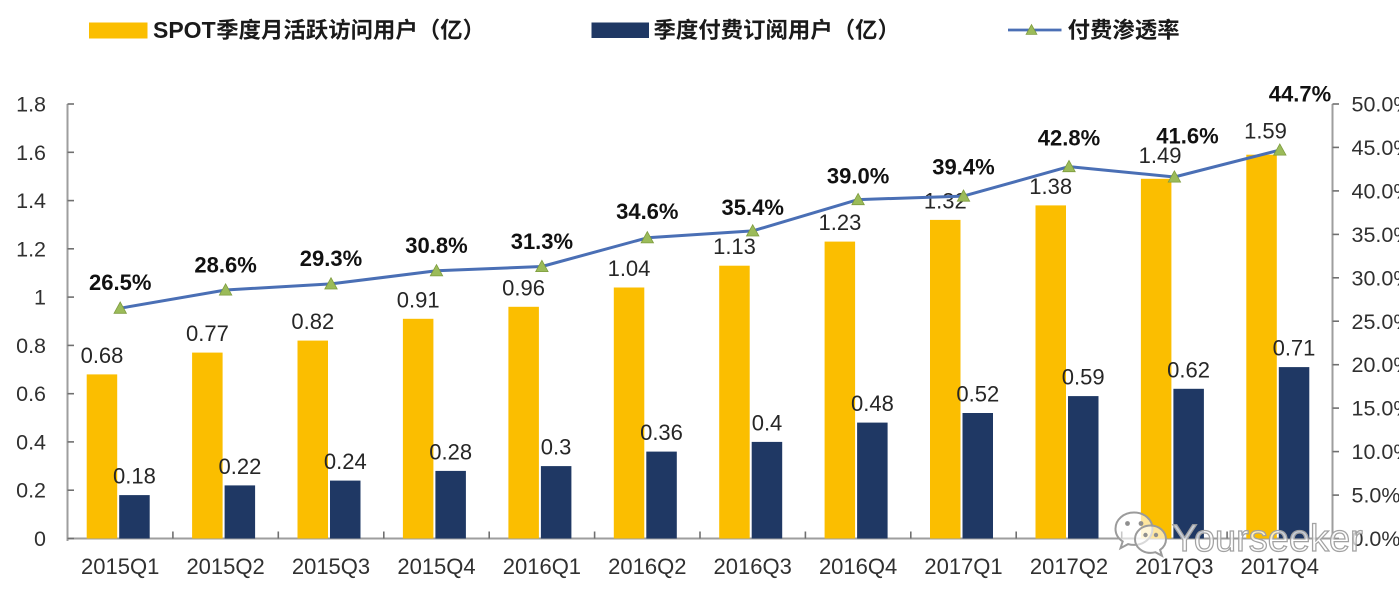 The width and height of the screenshot is (1399, 601). What do you see at coordinates (1375, 322) in the screenshot?
I see `svg-text: 25.0%` at bounding box center [1375, 322].